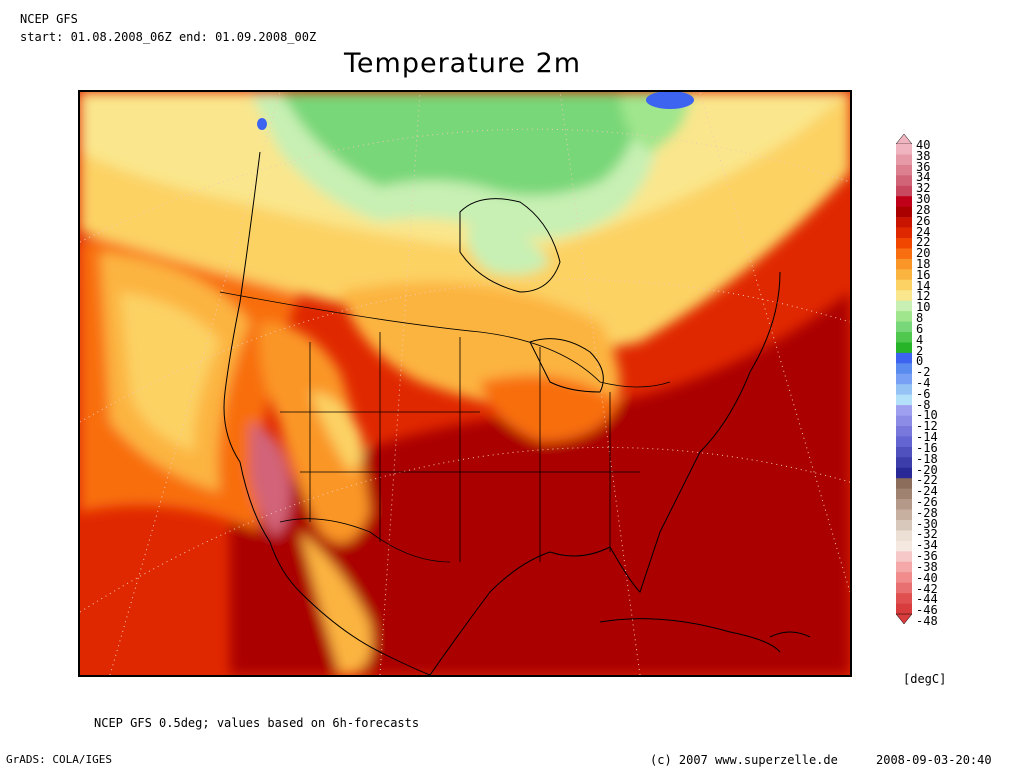 The height and width of the screenshot is (768, 1024). I want to click on cold-spot-west, so click(262, 124).